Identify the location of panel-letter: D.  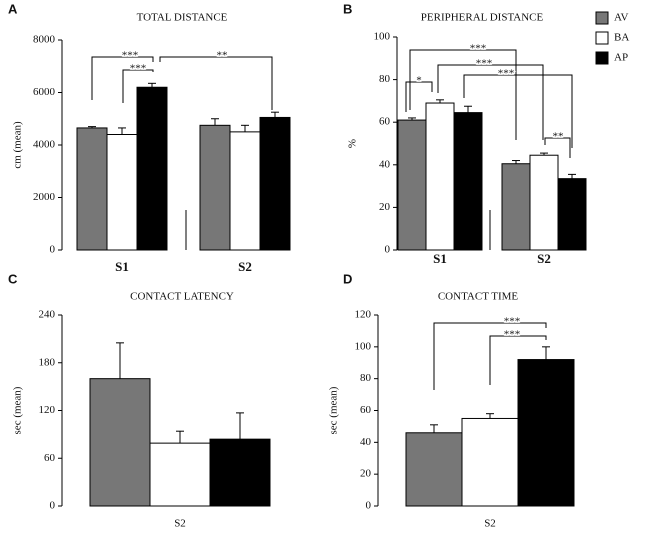
(347, 278).